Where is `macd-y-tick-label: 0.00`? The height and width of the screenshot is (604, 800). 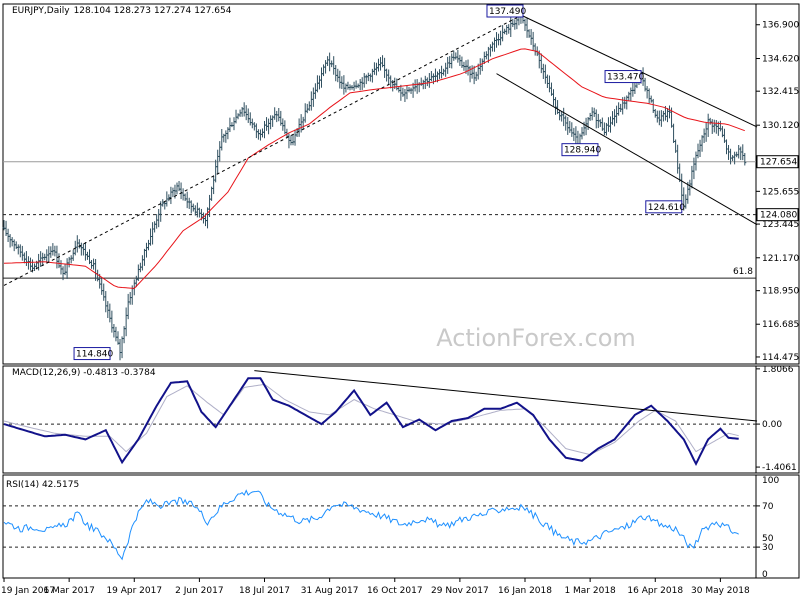
macd-y-tick-label: 0.00 is located at coordinates (772, 425).